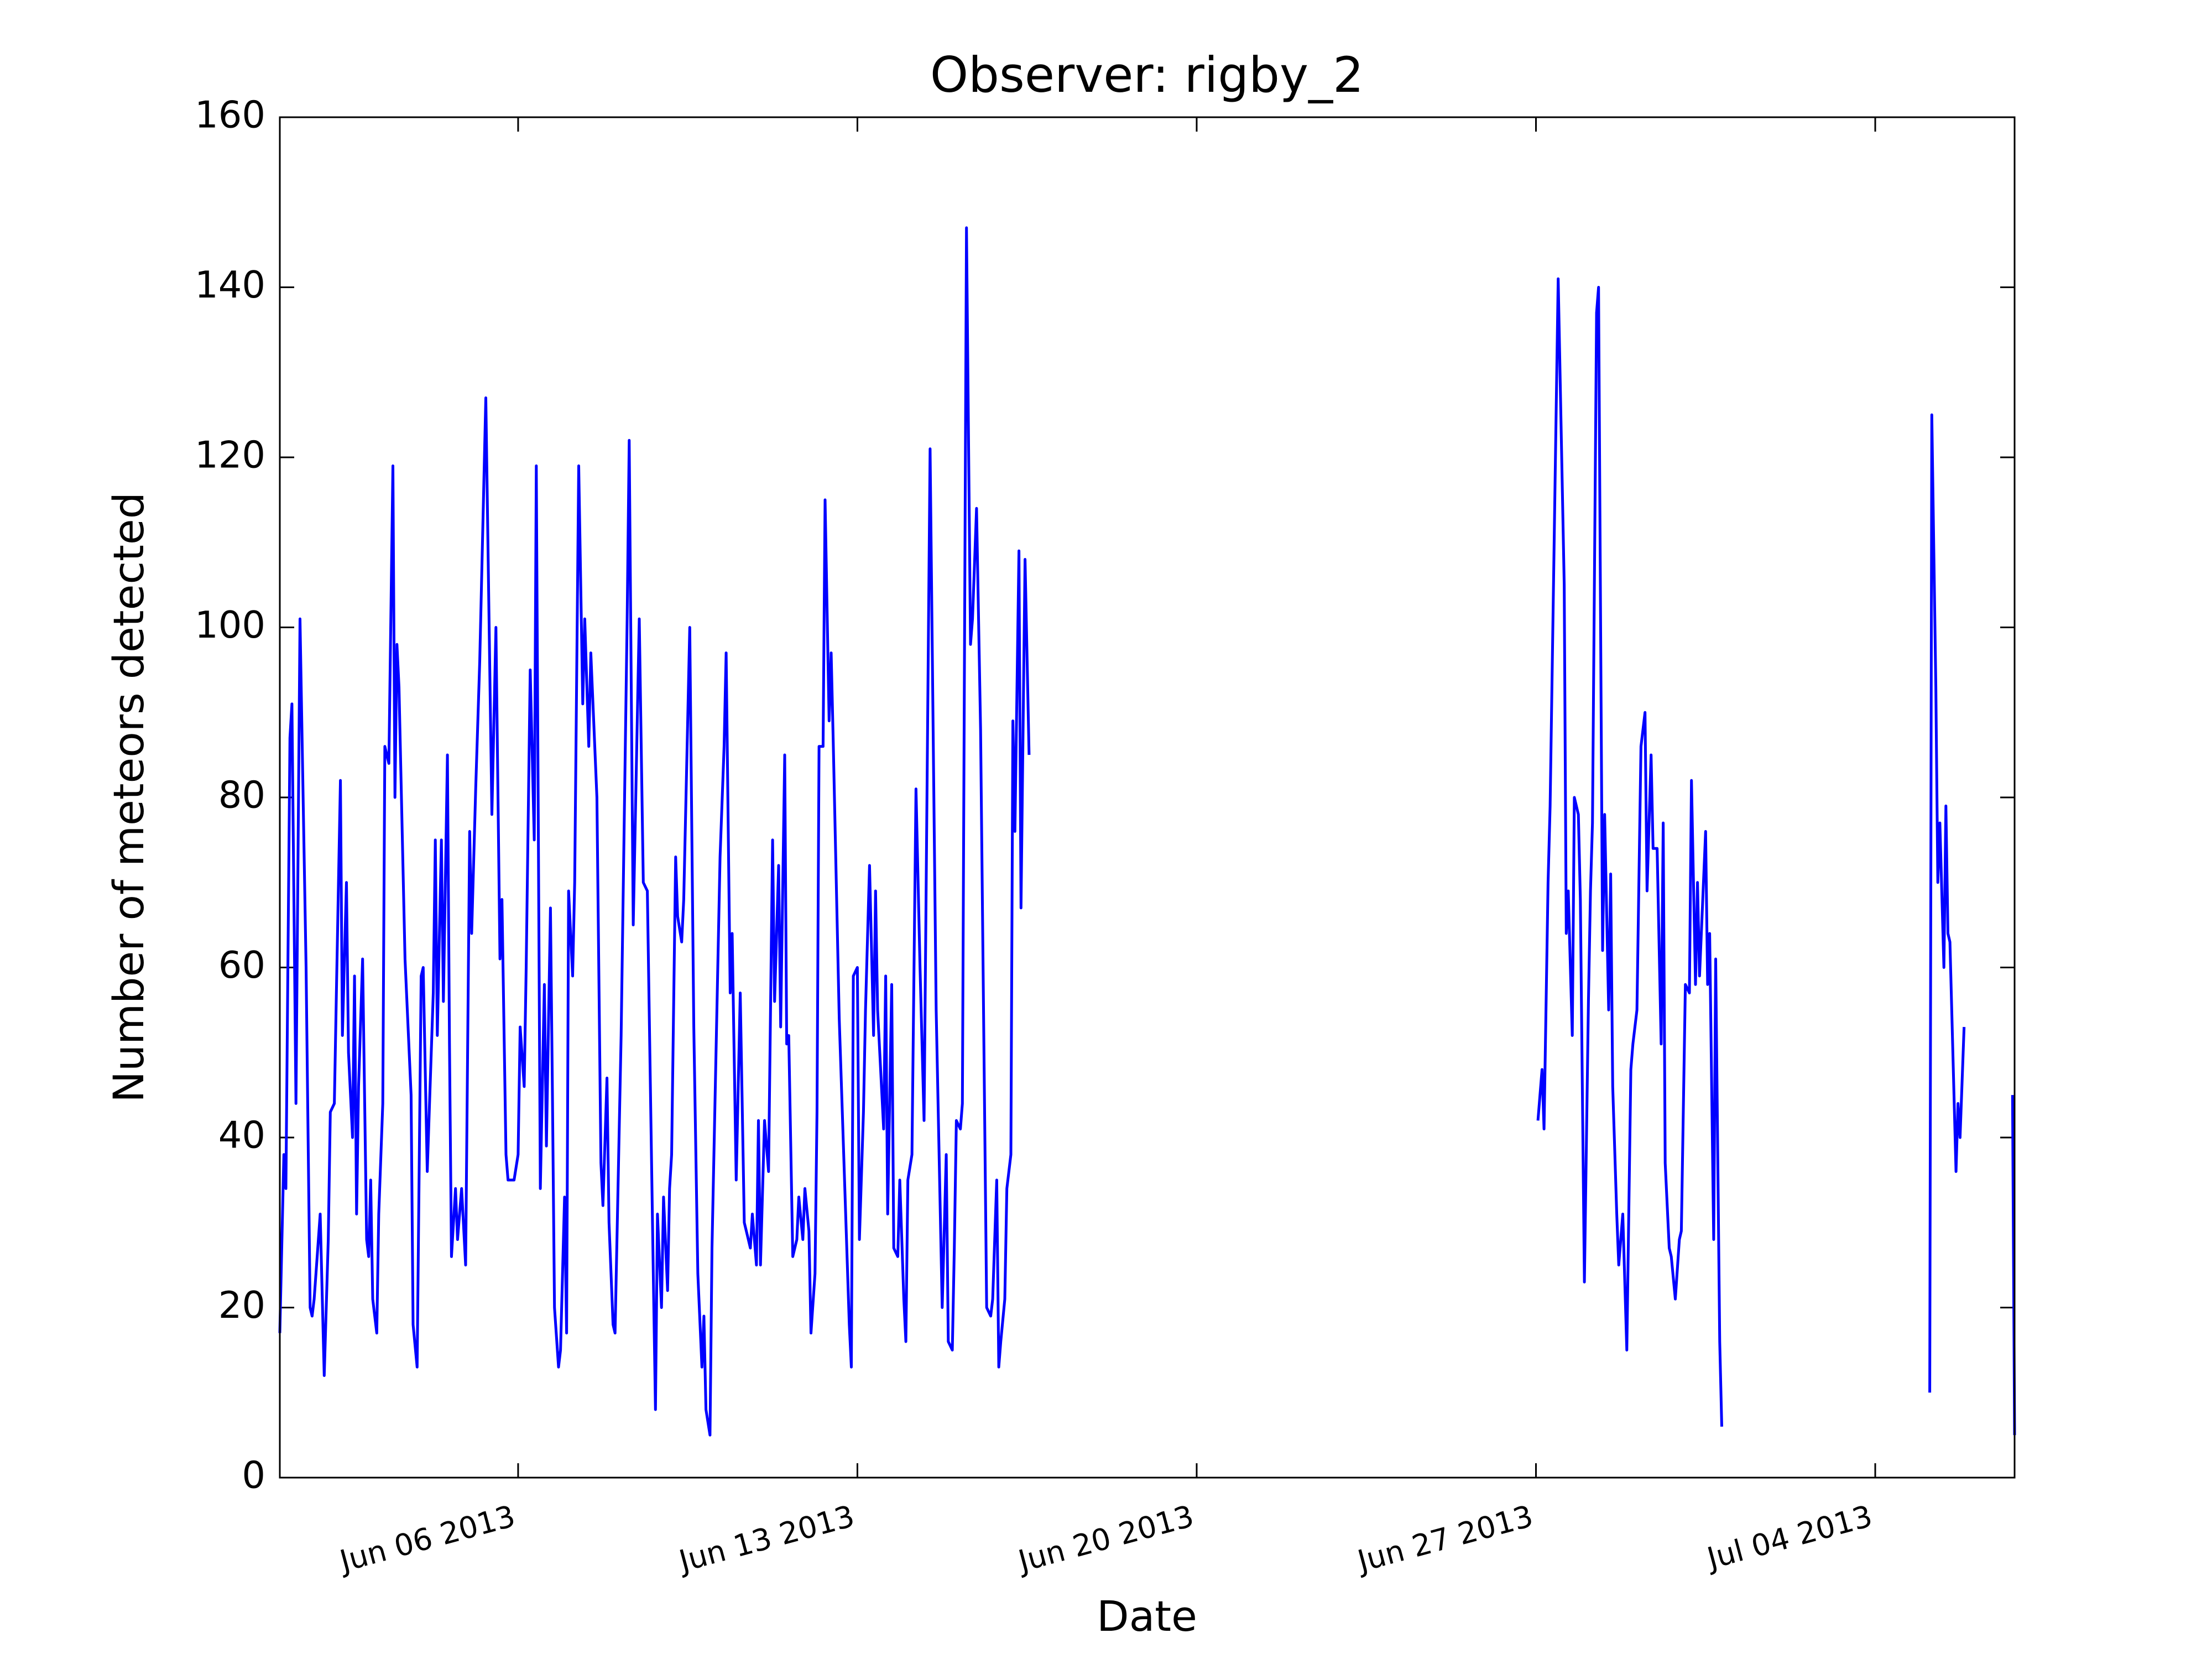 Image resolution: width=2212 pixels, height=1659 pixels. I want to click on y-tick-label: 100, so click(230, 625).